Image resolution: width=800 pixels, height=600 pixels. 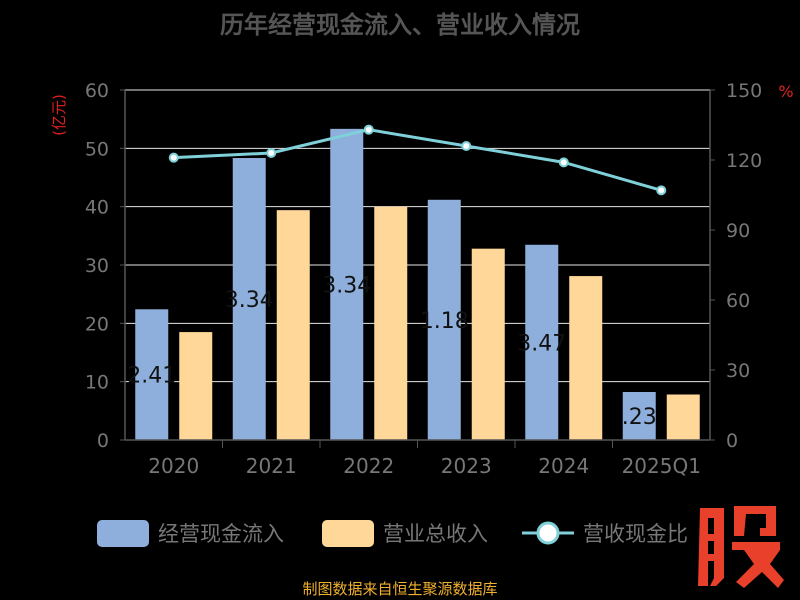 What do you see at coordinates (271, 466) in the screenshot?
I see `x-tick-label: 2021` at bounding box center [271, 466].